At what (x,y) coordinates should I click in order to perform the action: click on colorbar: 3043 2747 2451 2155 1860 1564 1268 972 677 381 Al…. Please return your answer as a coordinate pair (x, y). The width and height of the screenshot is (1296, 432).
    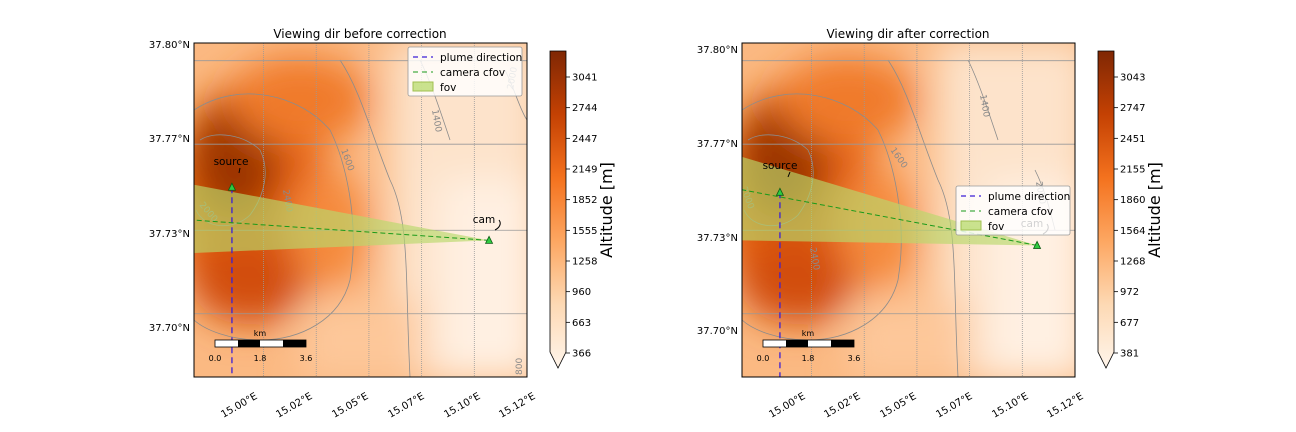
    Looking at the image, I should click on (1130, 209).